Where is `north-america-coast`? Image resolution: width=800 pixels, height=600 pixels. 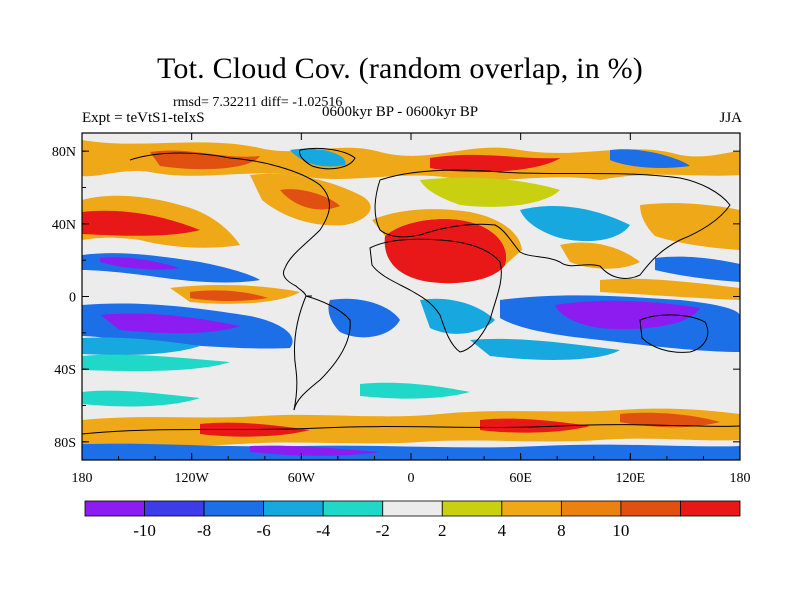
north-america-coast is located at coordinates (229, 224).